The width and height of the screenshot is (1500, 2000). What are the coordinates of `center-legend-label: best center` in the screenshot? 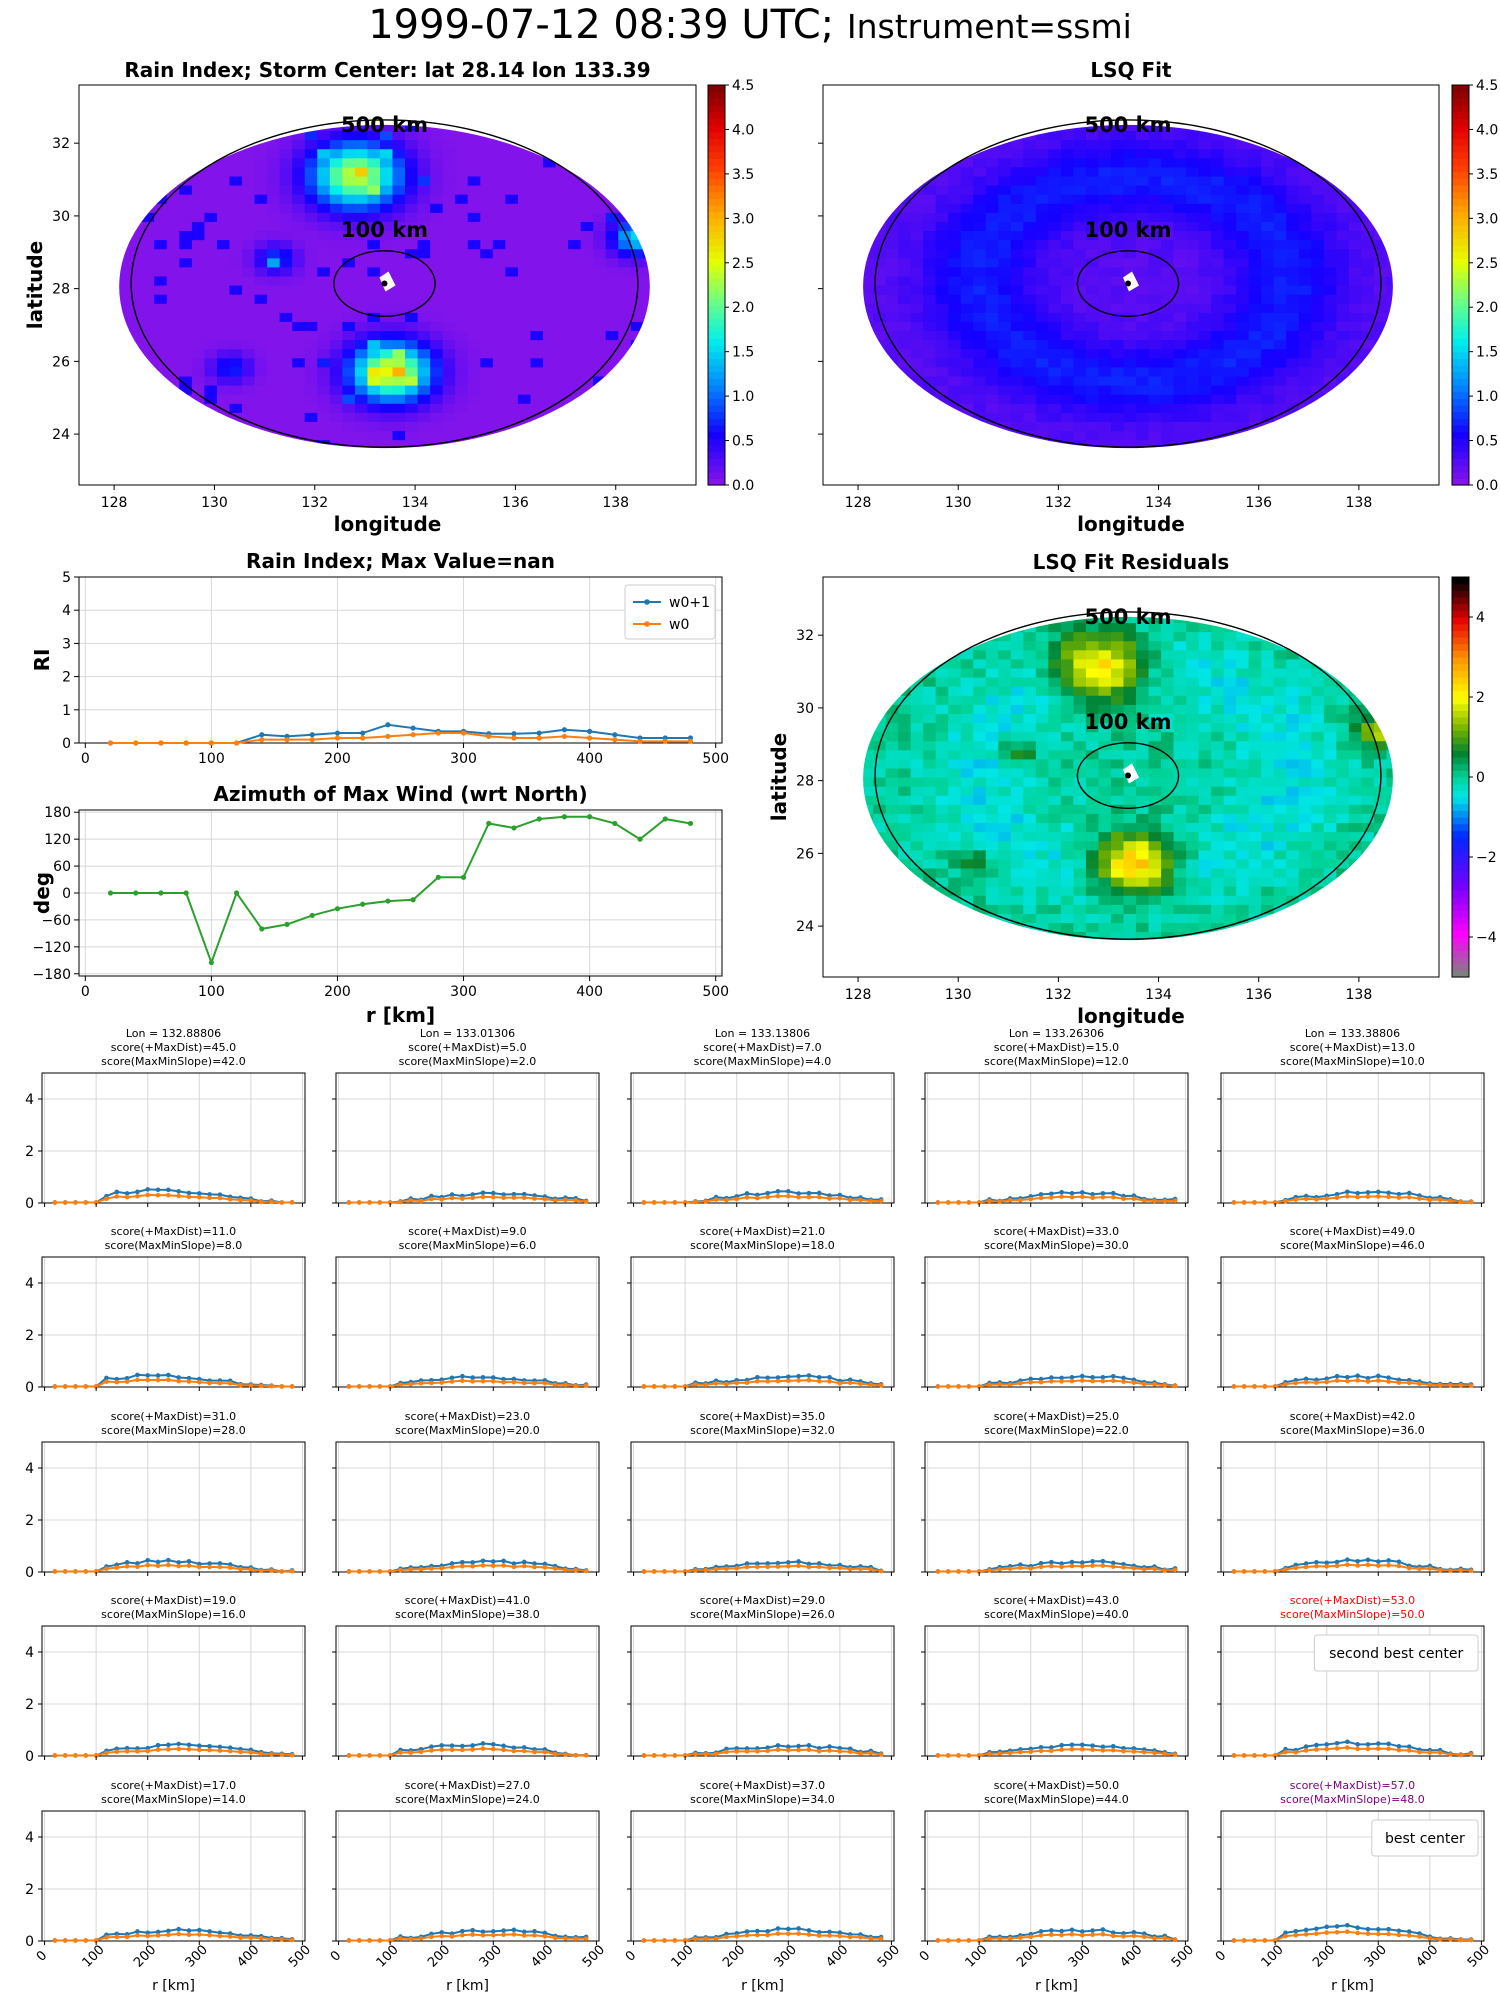 It's located at (1425, 1839).